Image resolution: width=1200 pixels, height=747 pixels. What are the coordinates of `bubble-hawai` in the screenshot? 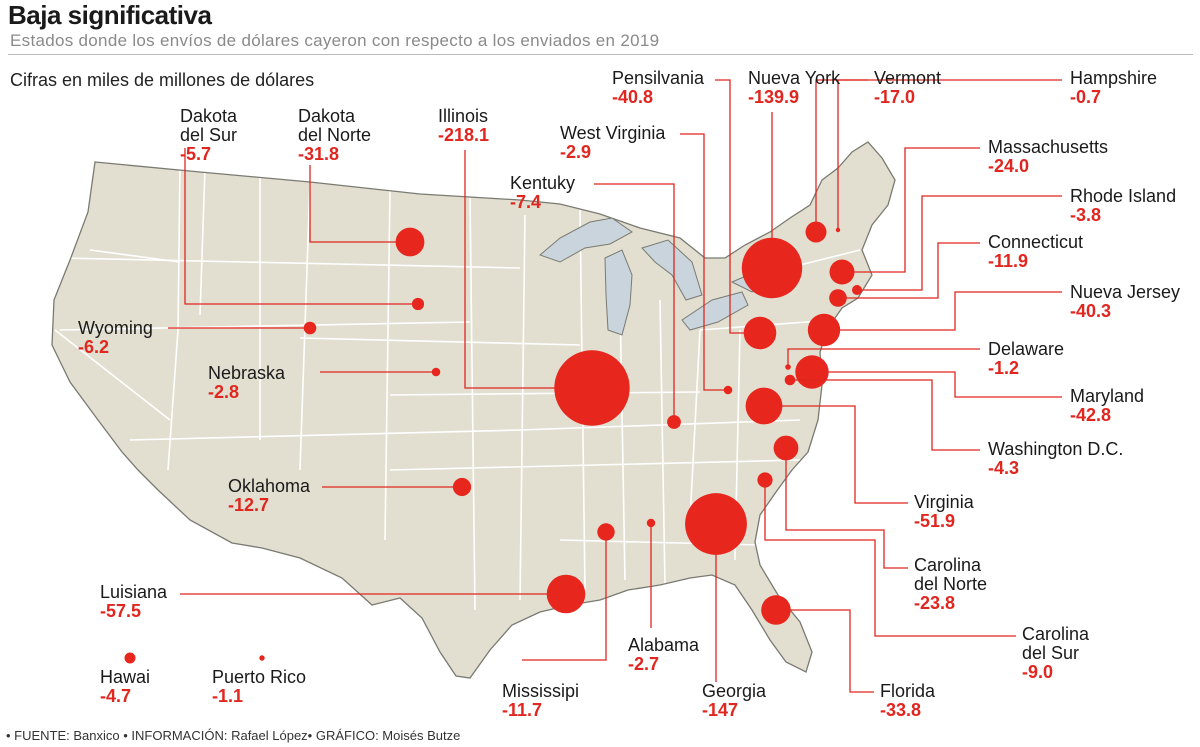 It's located at (130, 658).